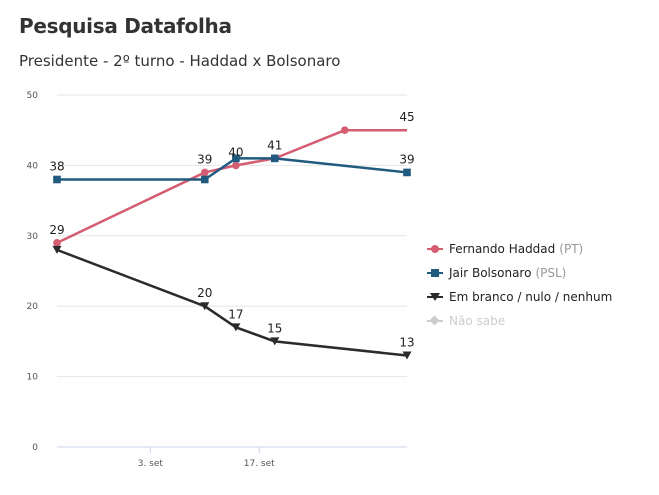 Image resolution: width=659 pixels, height=495 pixels. What do you see at coordinates (259, 464) in the screenshot?
I see `x-tick-label: 17. set` at bounding box center [259, 464].